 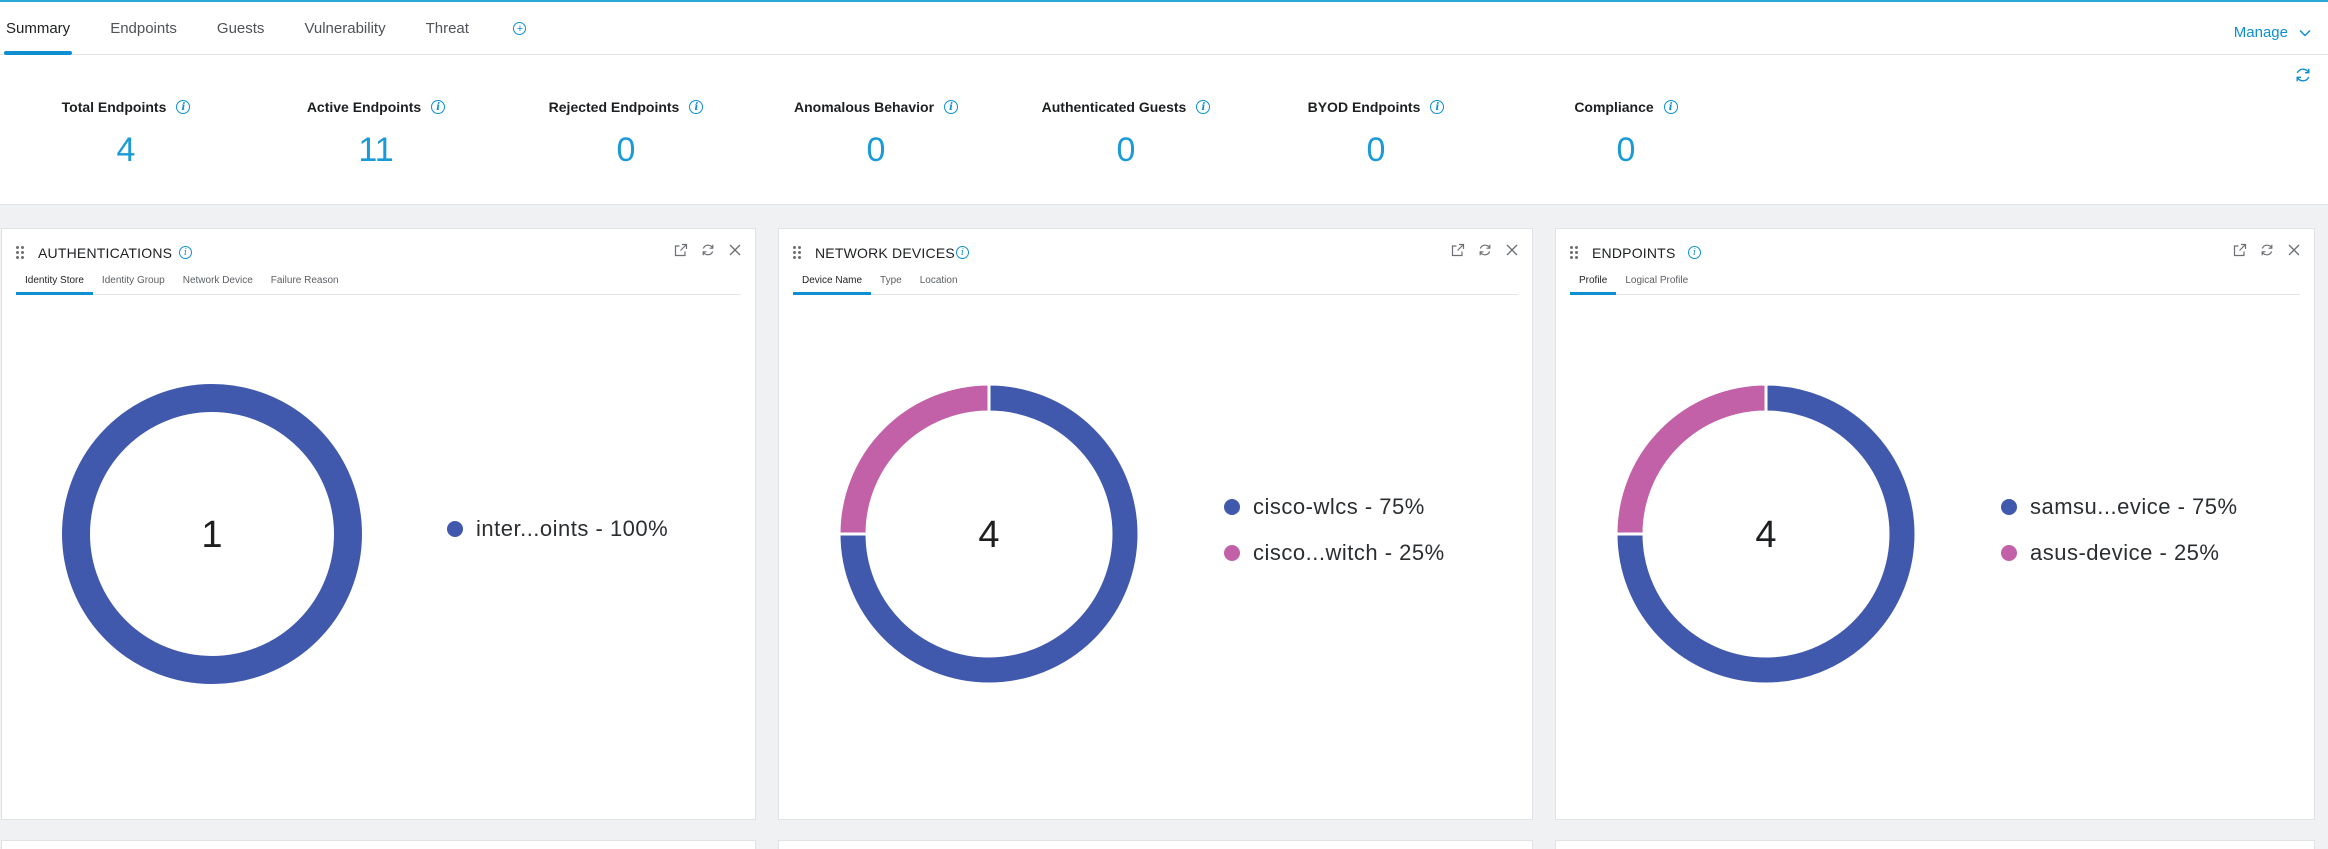 What do you see at coordinates (864, 107) in the screenshot?
I see `metric-label: Anomalous Behavior` at bounding box center [864, 107].